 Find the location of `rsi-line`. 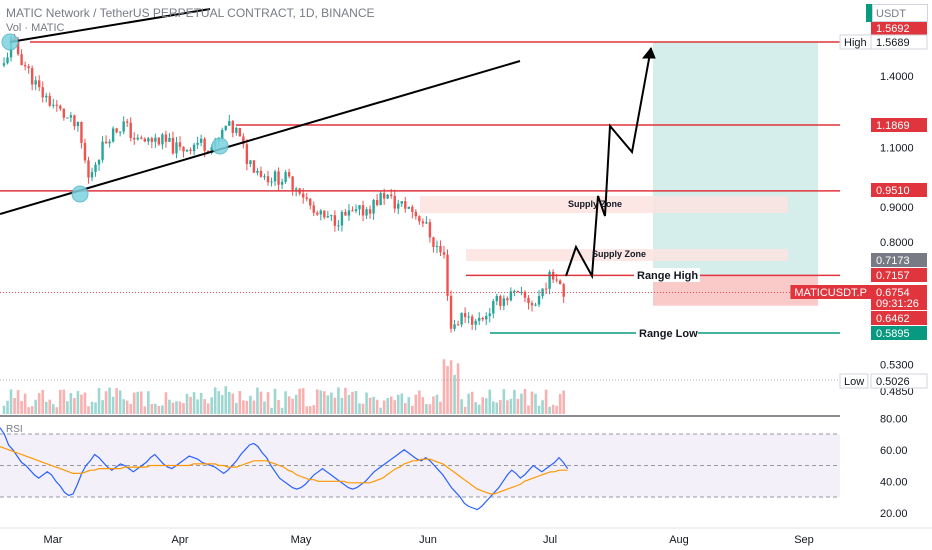

rsi-line is located at coordinates (284, 469).